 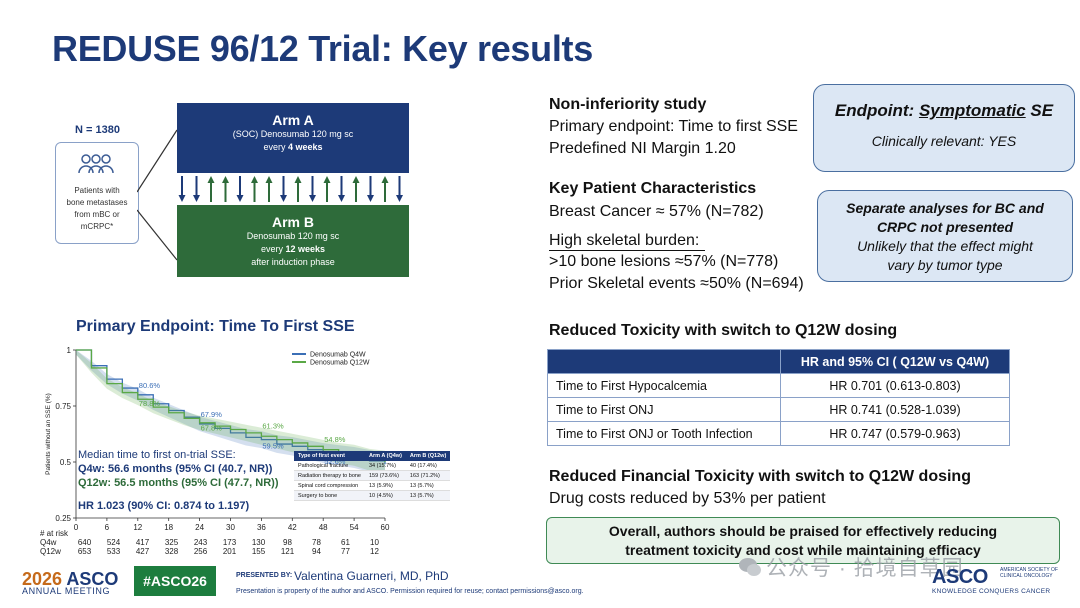 What do you see at coordinates (371, 576) in the screenshot?
I see `presenter-name: Valentina Guarneri, MD, PhD` at bounding box center [371, 576].